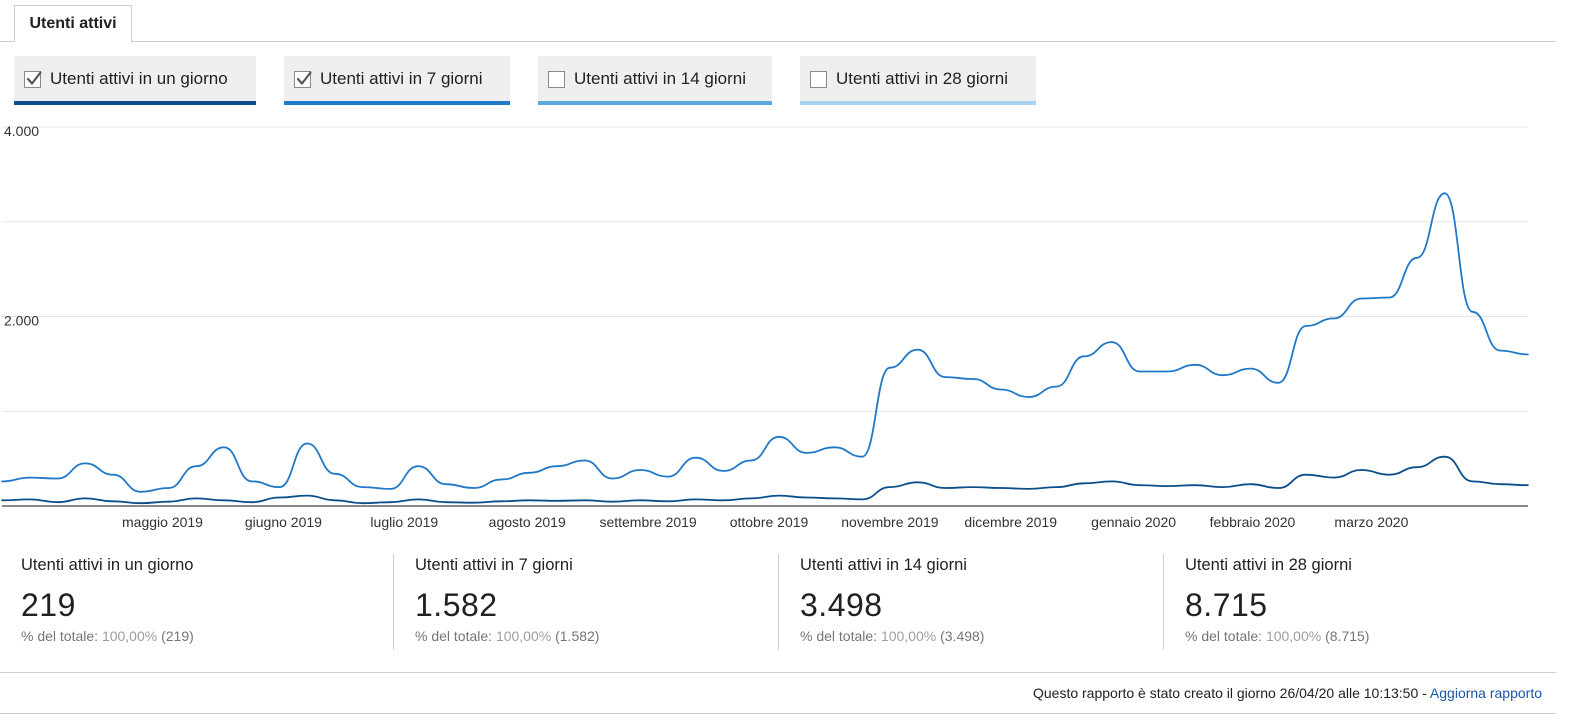 Image resolution: width=1580 pixels, height=724 pixels. Describe the element at coordinates (1371, 522) in the screenshot. I see `x-tick-label: marzo 2020` at that location.